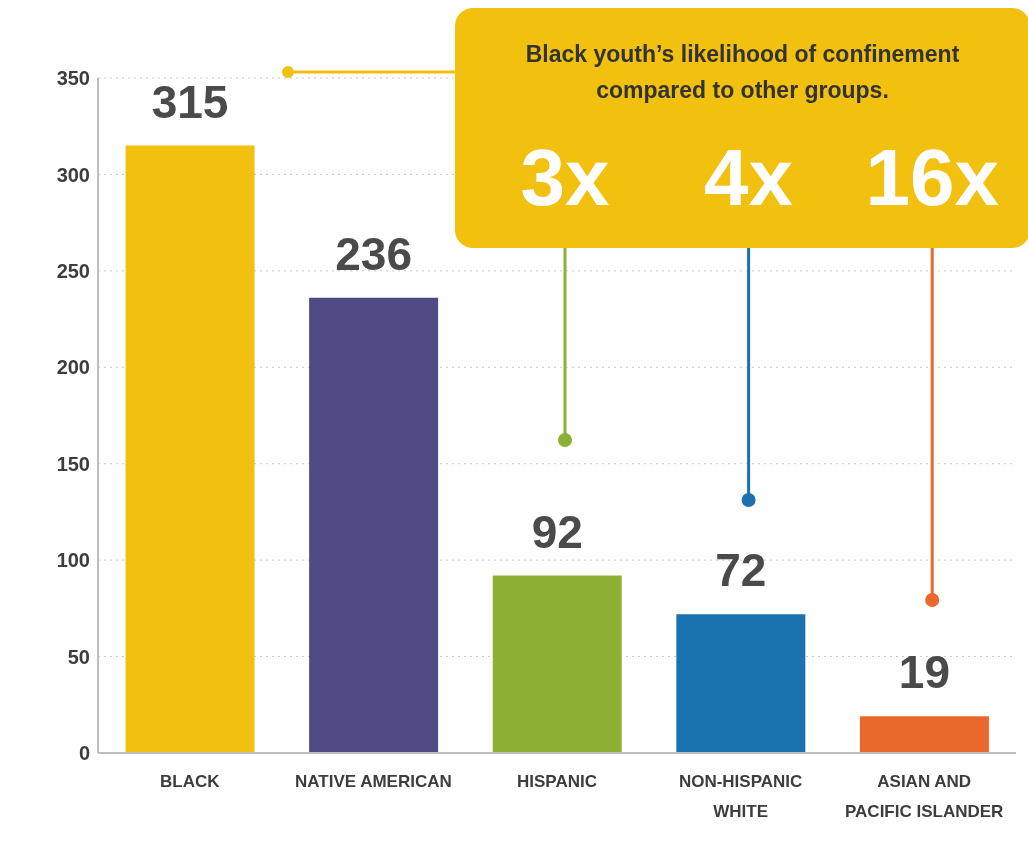 The image size is (1028, 843). Describe the element at coordinates (924, 672) in the screenshot. I see `data-label: 19` at that location.